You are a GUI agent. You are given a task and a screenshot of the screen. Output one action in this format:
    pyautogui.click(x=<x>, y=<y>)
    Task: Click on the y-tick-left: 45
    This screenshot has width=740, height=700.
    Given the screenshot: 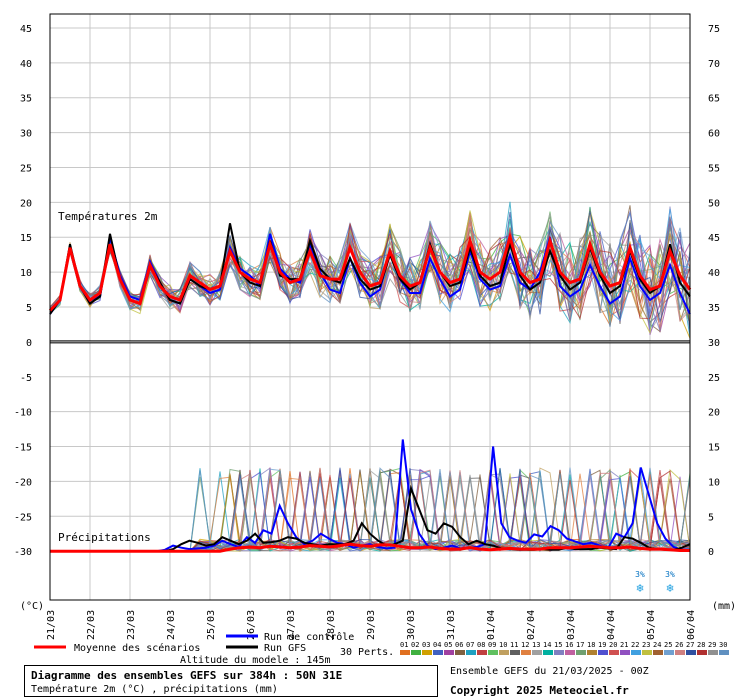 What is the action you would take?
    pyautogui.click(x=26, y=29)
    